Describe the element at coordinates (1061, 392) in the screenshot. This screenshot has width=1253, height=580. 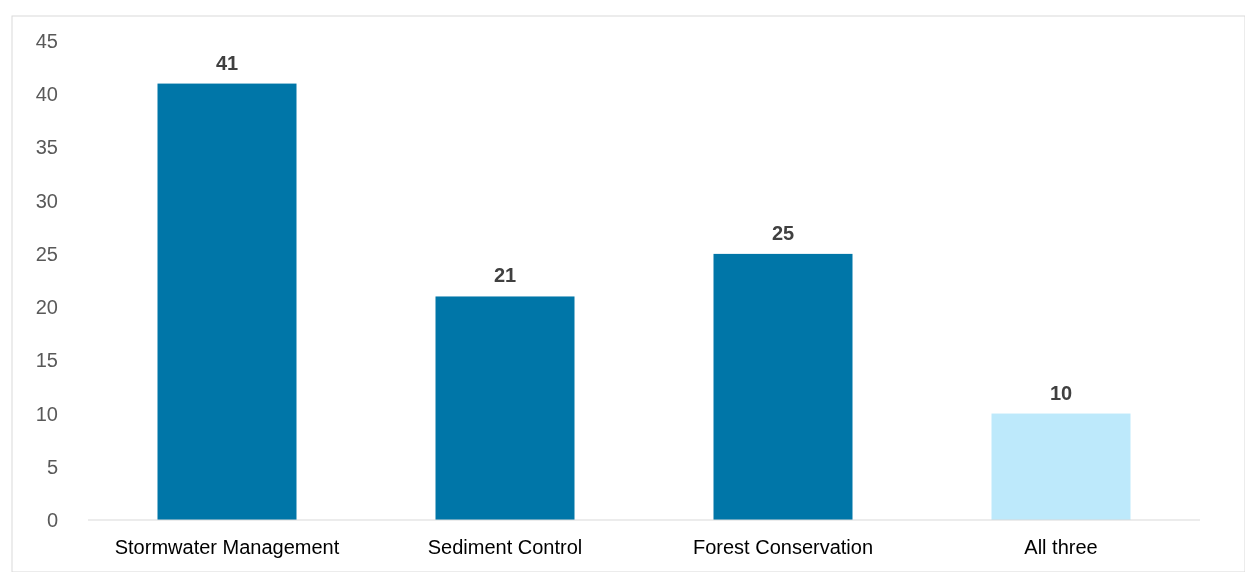
I see `data-label: 10` at that location.